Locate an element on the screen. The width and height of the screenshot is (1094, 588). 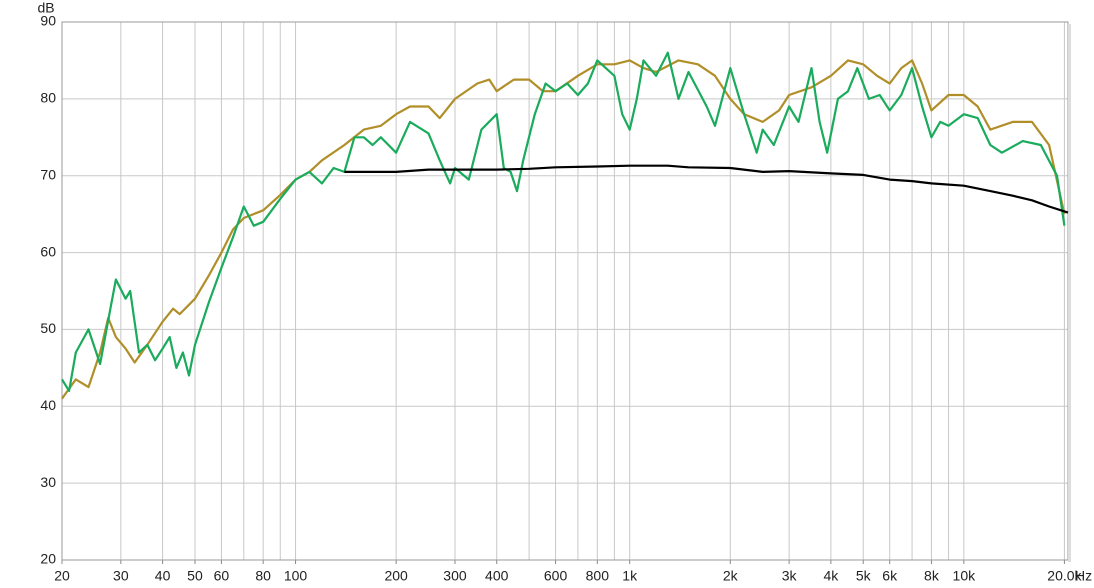
x-tick-label: 4k is located at coordinates (831, 576).